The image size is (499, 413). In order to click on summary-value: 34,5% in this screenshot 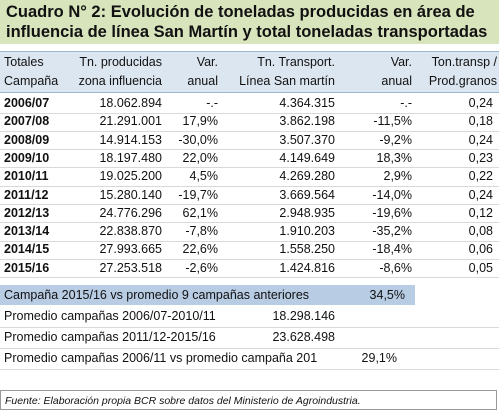, I will do `click(387, 295)`.